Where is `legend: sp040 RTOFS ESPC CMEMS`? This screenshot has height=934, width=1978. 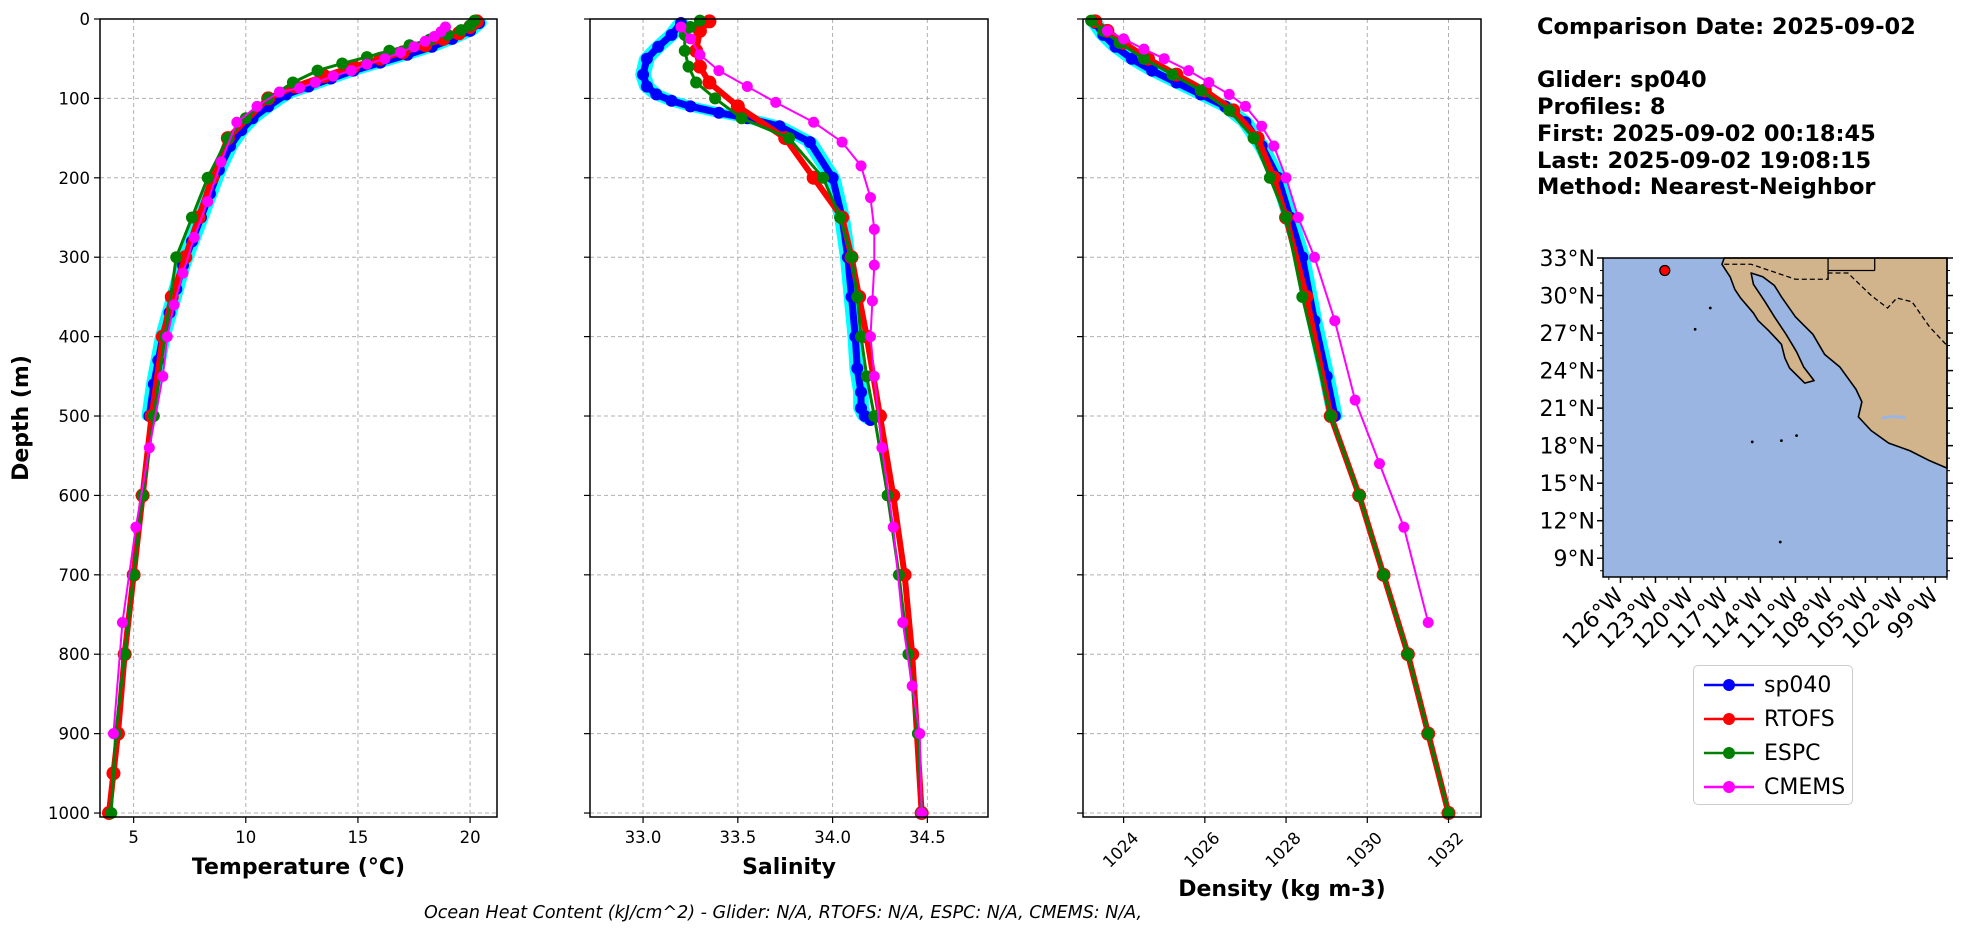
legend: sp040 RTOFS ESPC CMEMS is located at coordinates (1773, 735).